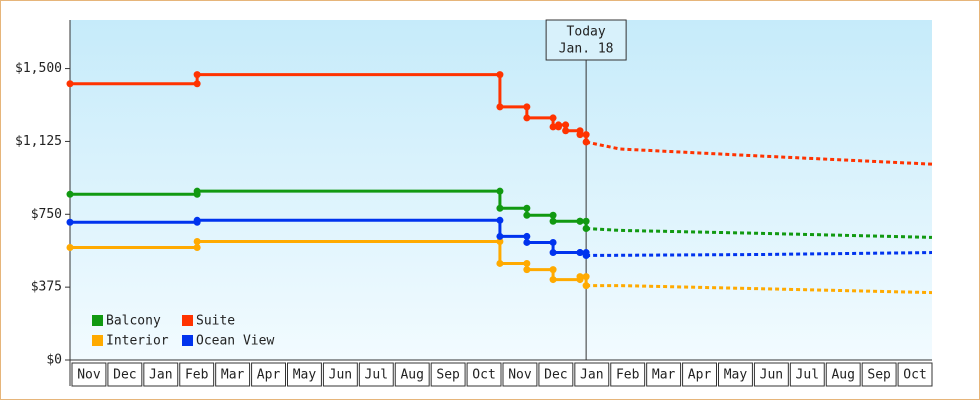  What do you see at coordinates (46, 287) in the screenshot?
I see `y-tick-label: $375` at bounding box center [46, 287].